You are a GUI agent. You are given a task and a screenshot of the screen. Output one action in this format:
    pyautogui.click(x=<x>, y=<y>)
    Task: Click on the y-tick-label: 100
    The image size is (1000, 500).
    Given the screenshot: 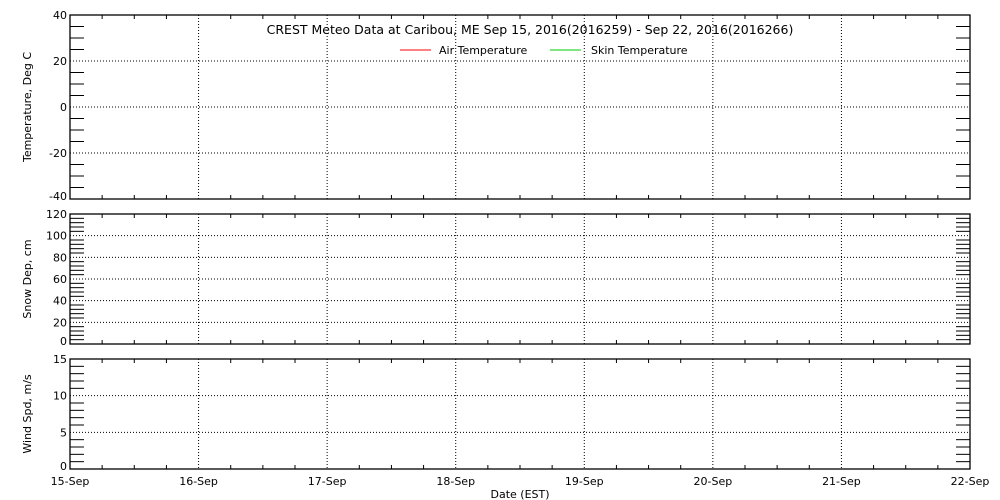 What is the action you would take?
    pyautogui.click(x=56, y=236)
    